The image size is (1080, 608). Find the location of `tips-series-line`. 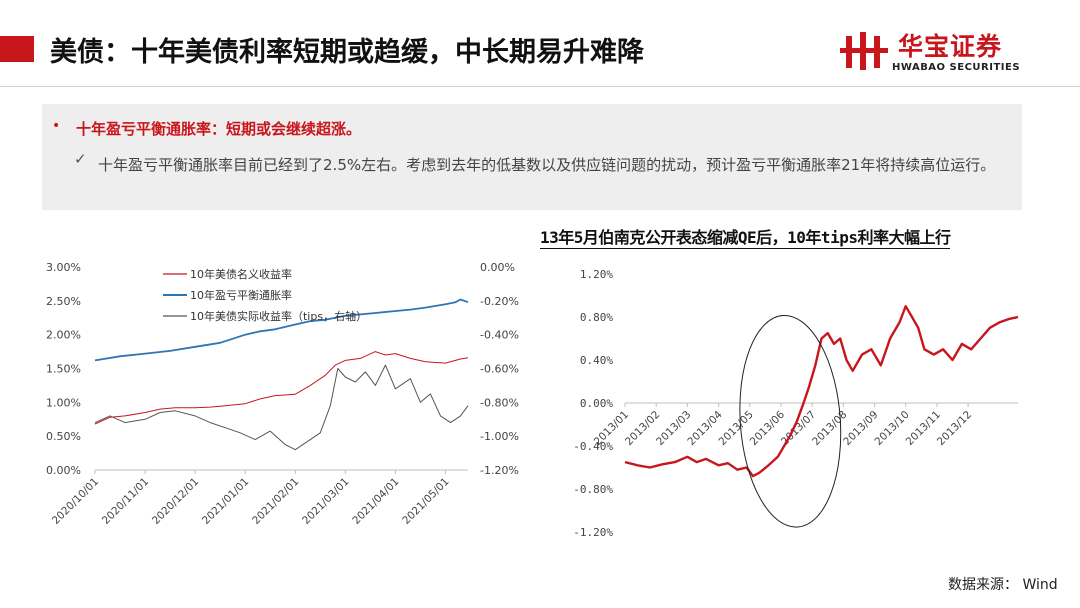

tips-series-line is located at coordinates (821, 391).